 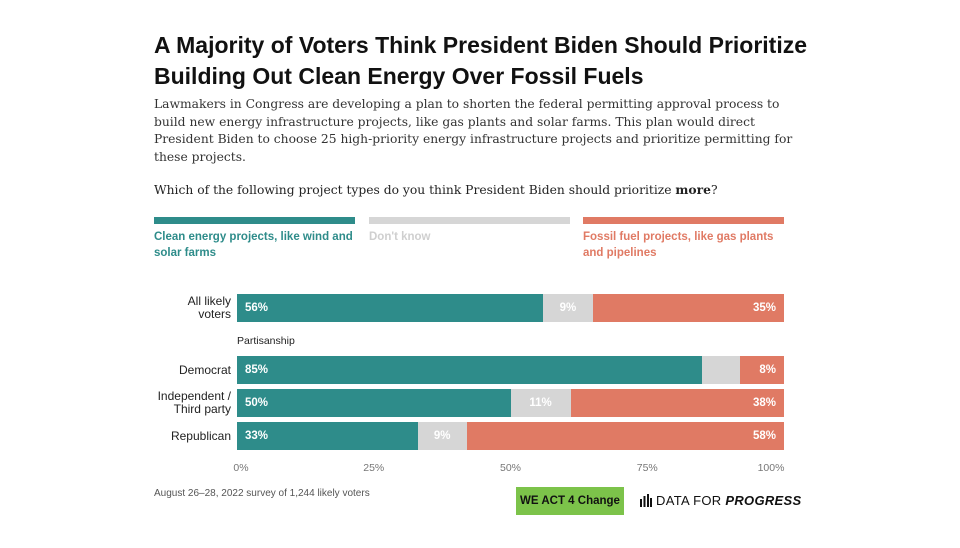 I want to click on group-label-partisanship: Partisanship, so click(x=266, y=341).